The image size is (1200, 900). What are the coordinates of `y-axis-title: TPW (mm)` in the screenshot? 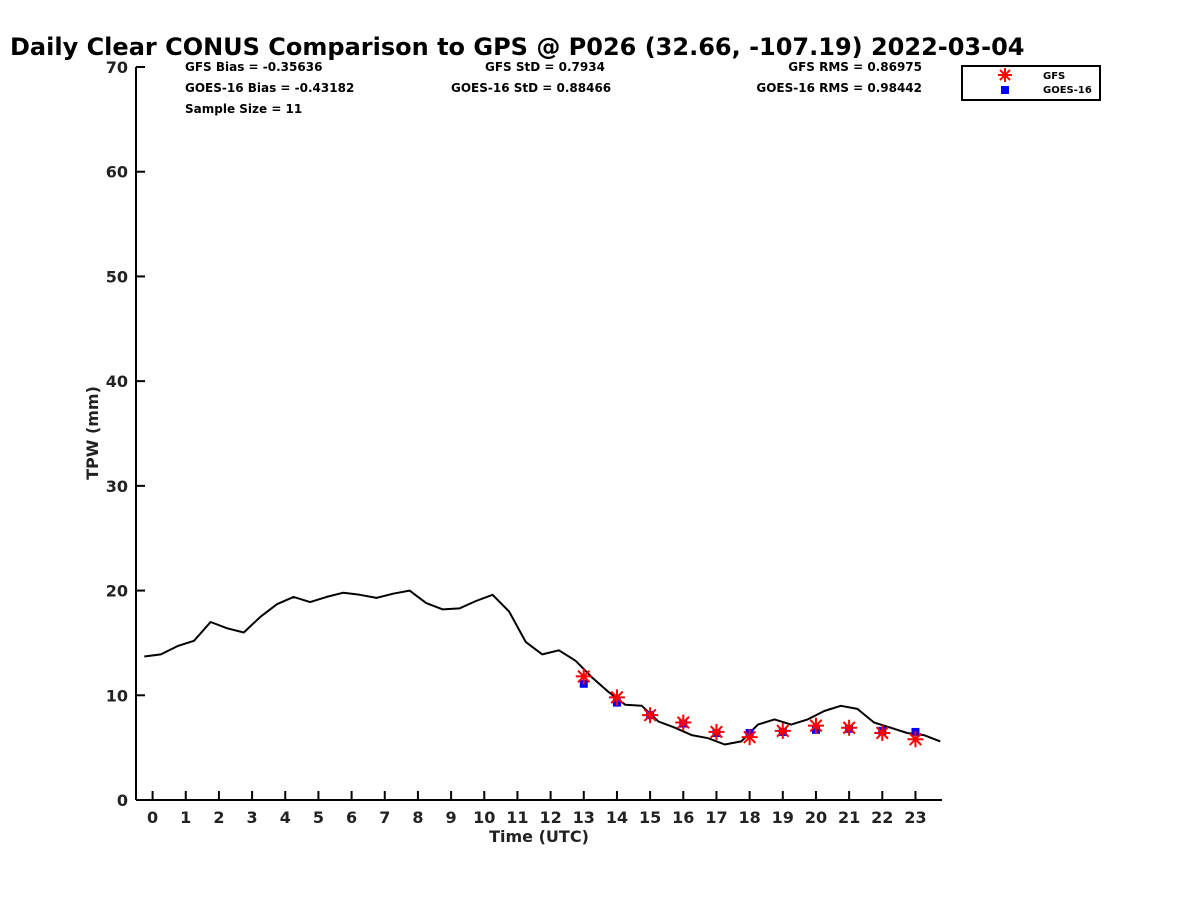 It's located at (92, 433).